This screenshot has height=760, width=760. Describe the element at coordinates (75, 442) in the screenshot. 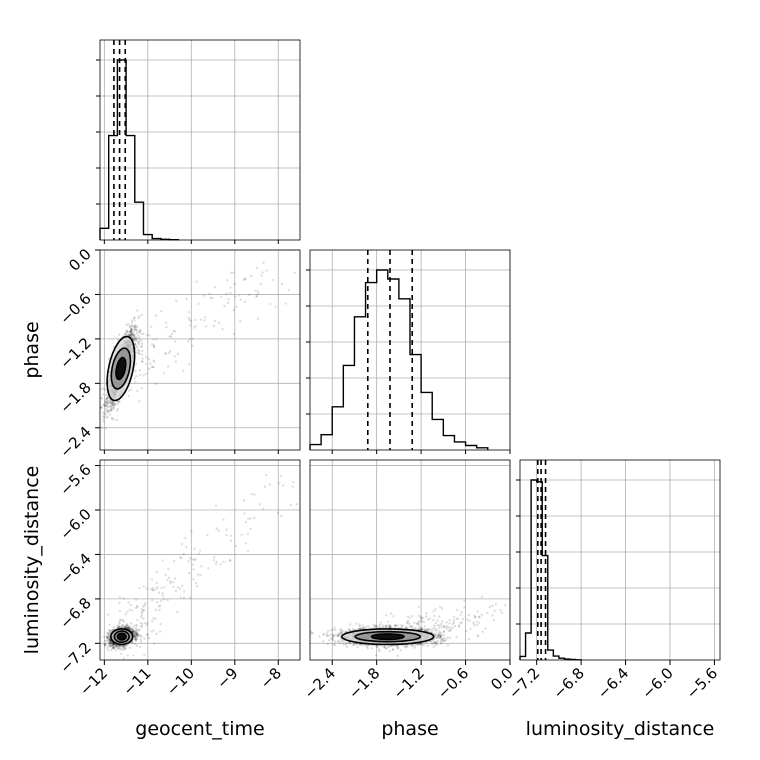

I see `y-tick-label: −2.4` at that location.